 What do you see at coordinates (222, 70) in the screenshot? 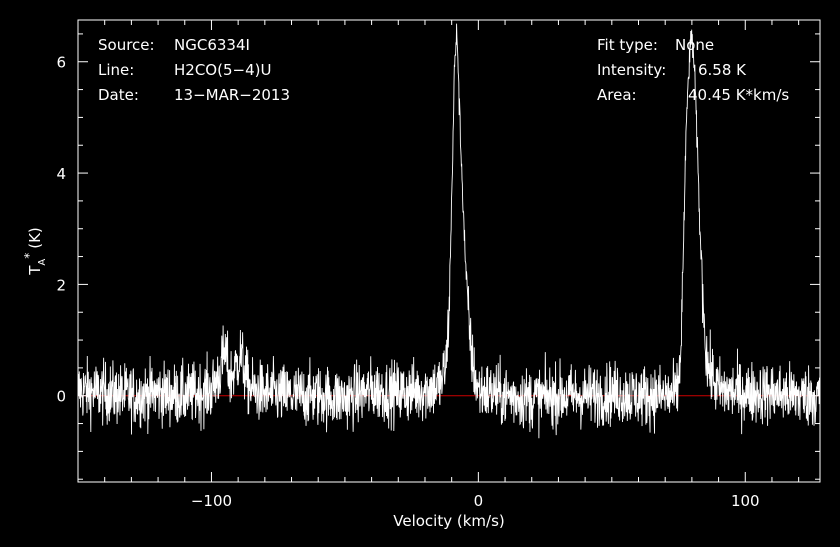
I see `line-value: H2CO(5−4)U` at bounding box center [222, 70].